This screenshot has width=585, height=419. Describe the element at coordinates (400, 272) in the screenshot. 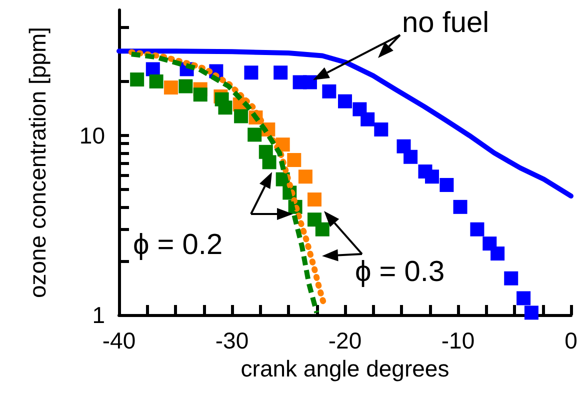

I see `annotation: ϕ = 0.3` at that location.